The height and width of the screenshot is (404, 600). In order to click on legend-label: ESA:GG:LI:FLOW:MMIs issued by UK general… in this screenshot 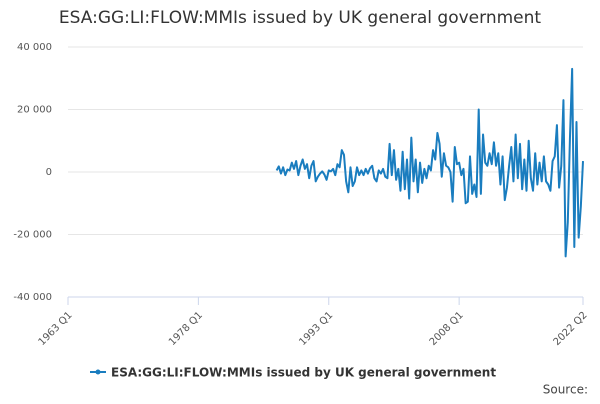, I will do `click(303, 373)`.